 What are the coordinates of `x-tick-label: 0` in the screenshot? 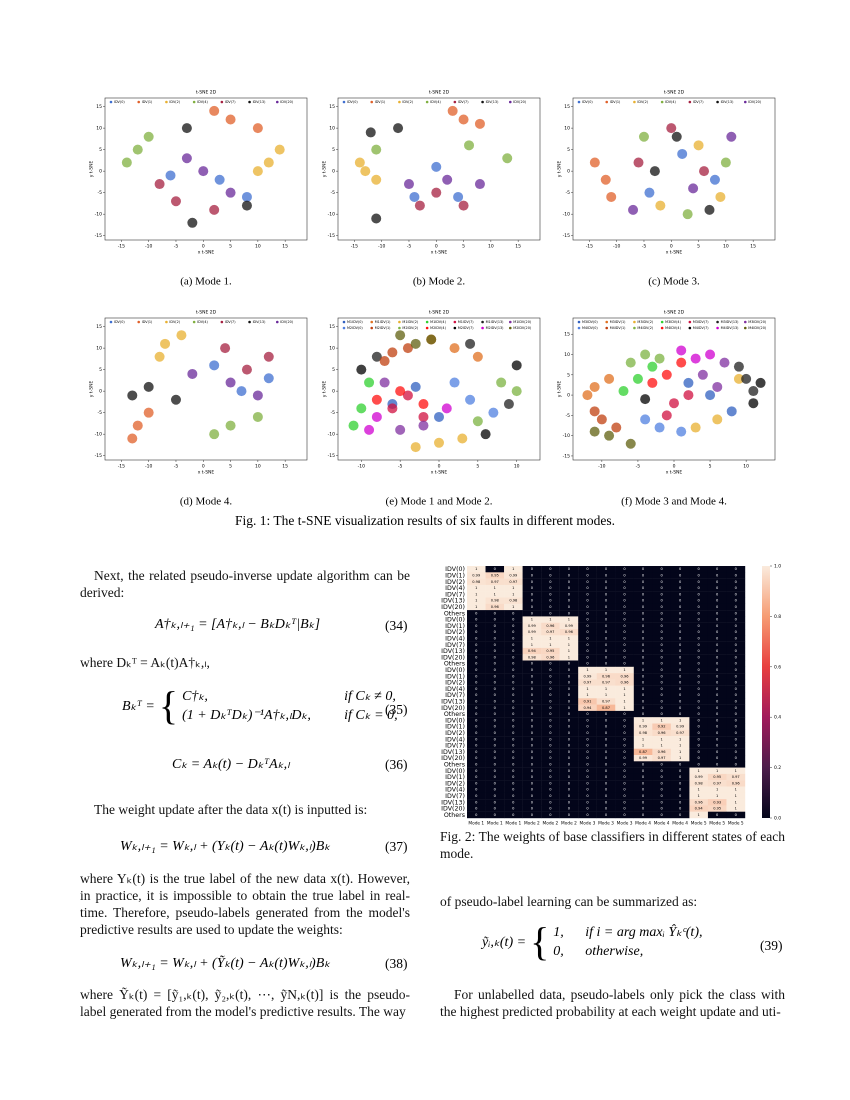 It's located at (439, 467).